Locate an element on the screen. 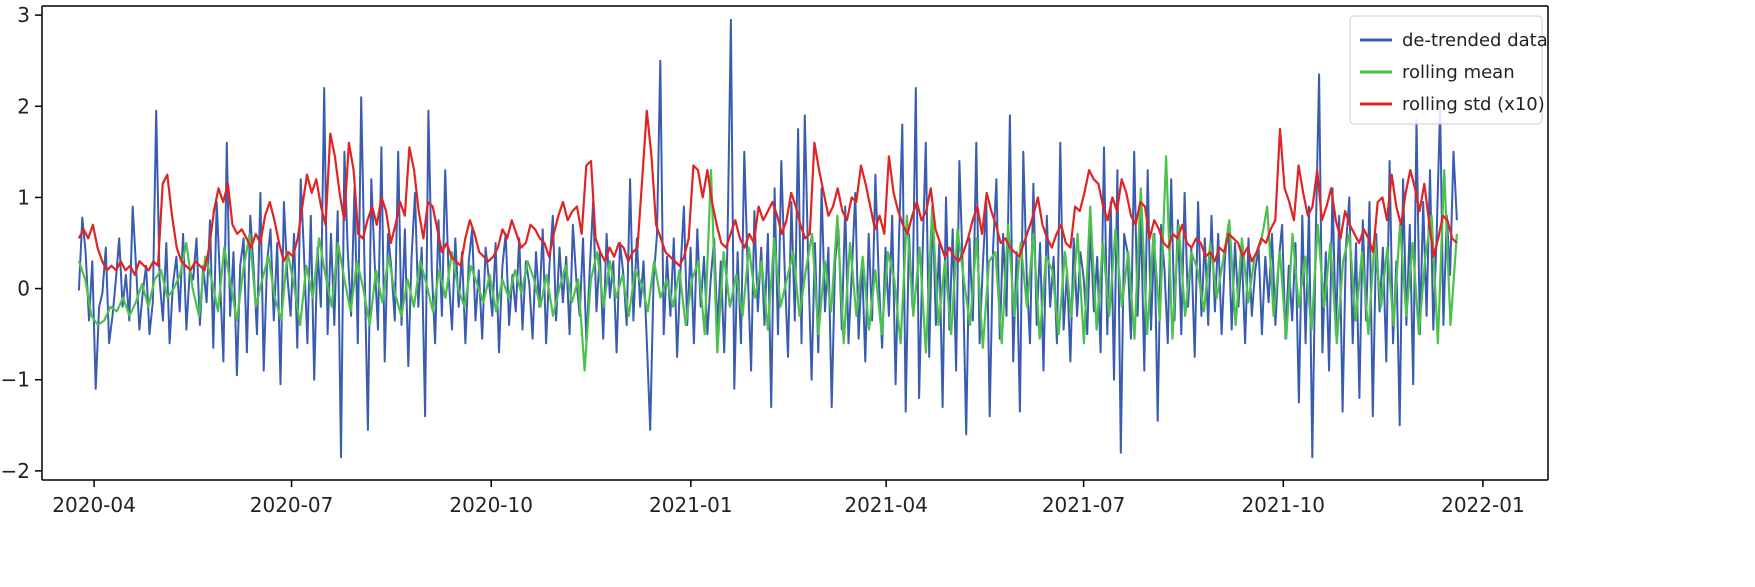 The image size is (1755, 587). x-tick-label: 2020-07 is located at coordinates (292, 505).